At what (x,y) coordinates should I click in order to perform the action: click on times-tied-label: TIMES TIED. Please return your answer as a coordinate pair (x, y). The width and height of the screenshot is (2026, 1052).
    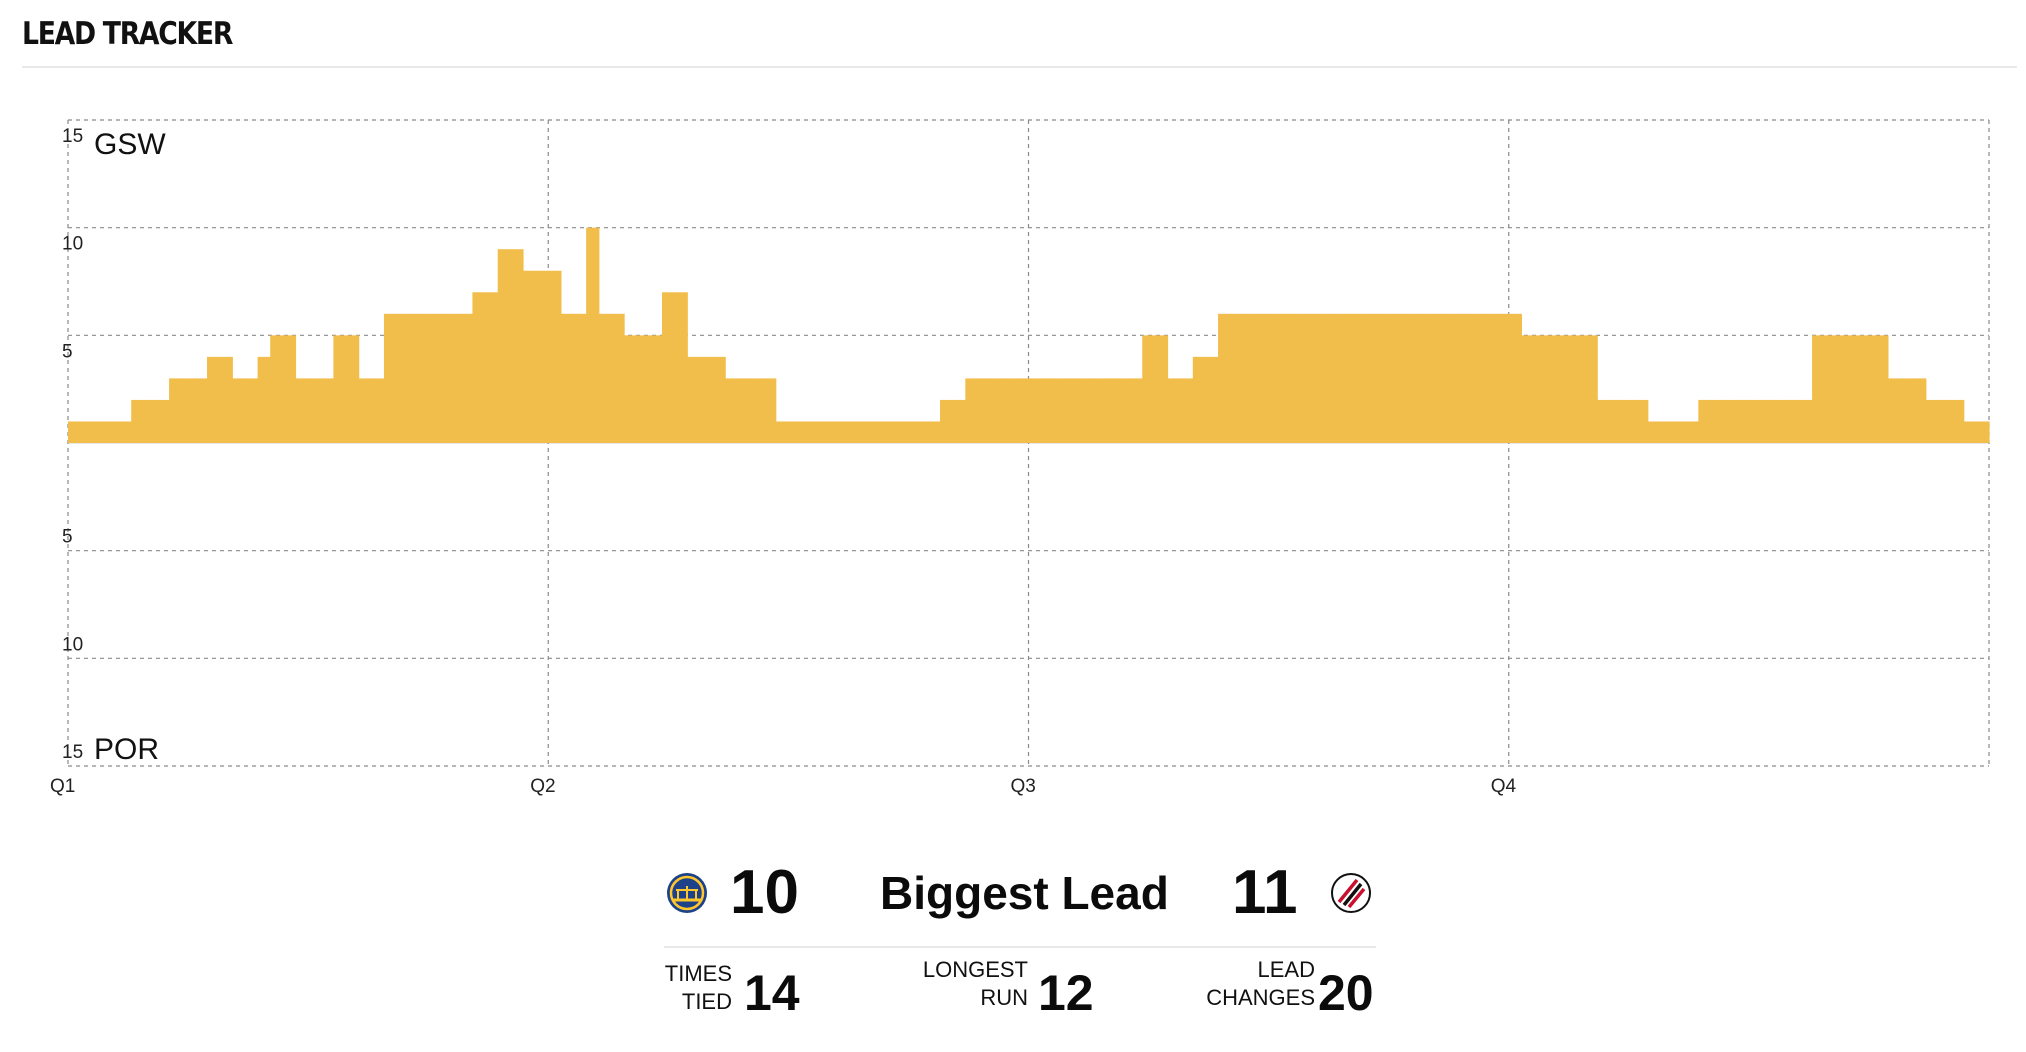
    Looking at the image, I should click on (698, 988).